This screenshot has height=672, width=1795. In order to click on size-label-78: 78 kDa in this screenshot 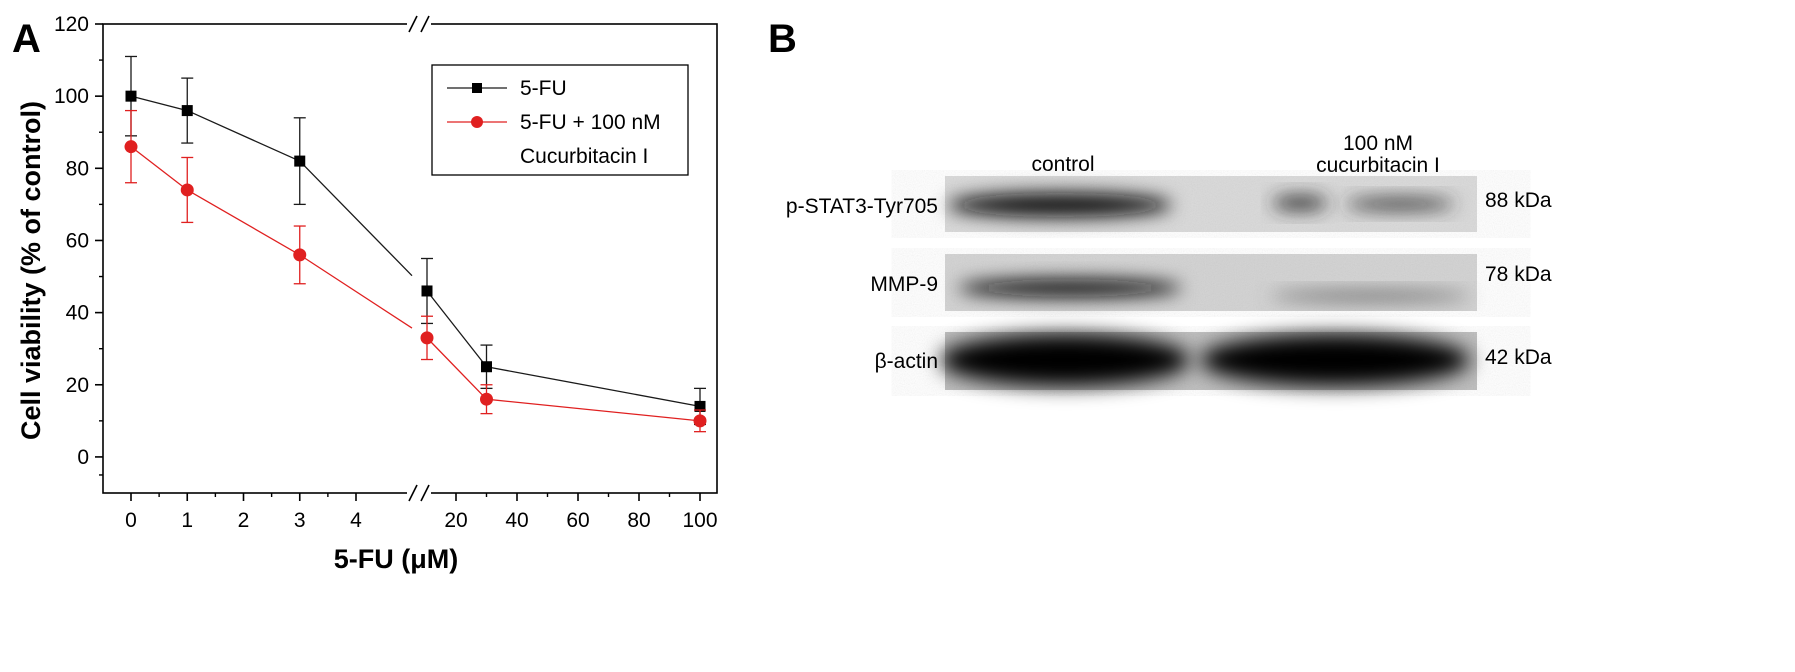, I will do `click(1518, 274)`.